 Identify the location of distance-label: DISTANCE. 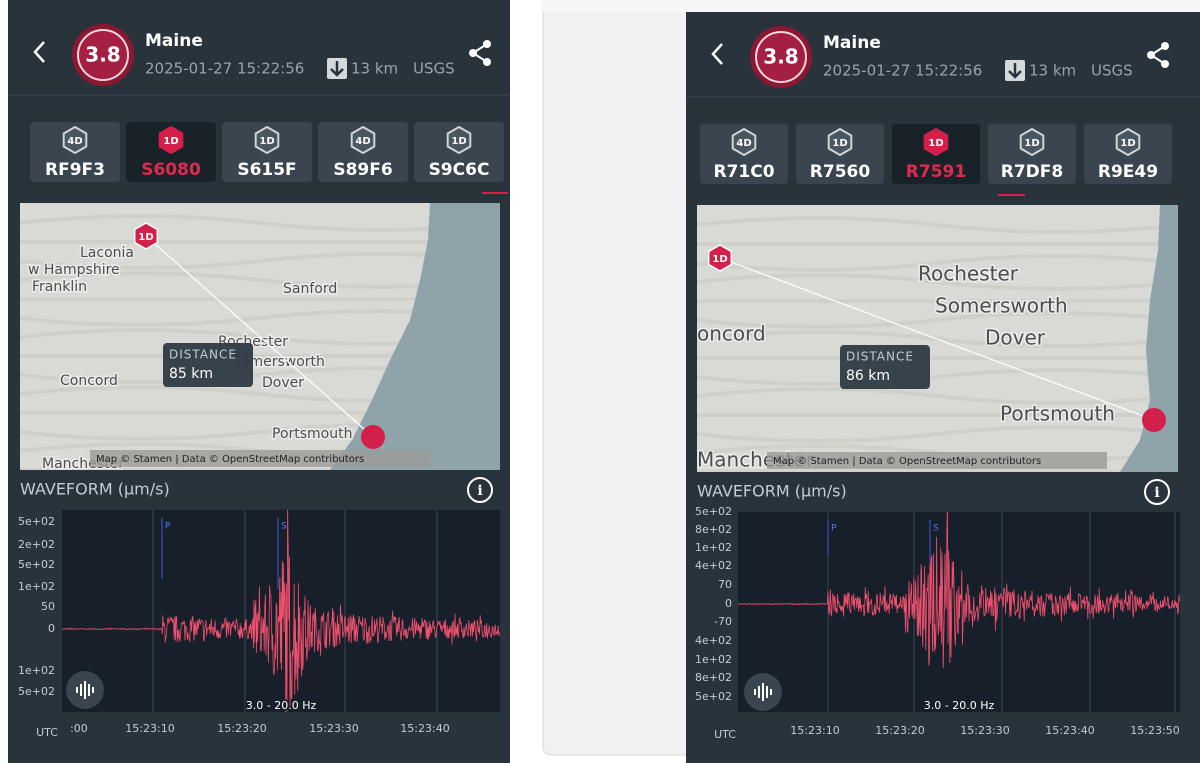
(880, 357).